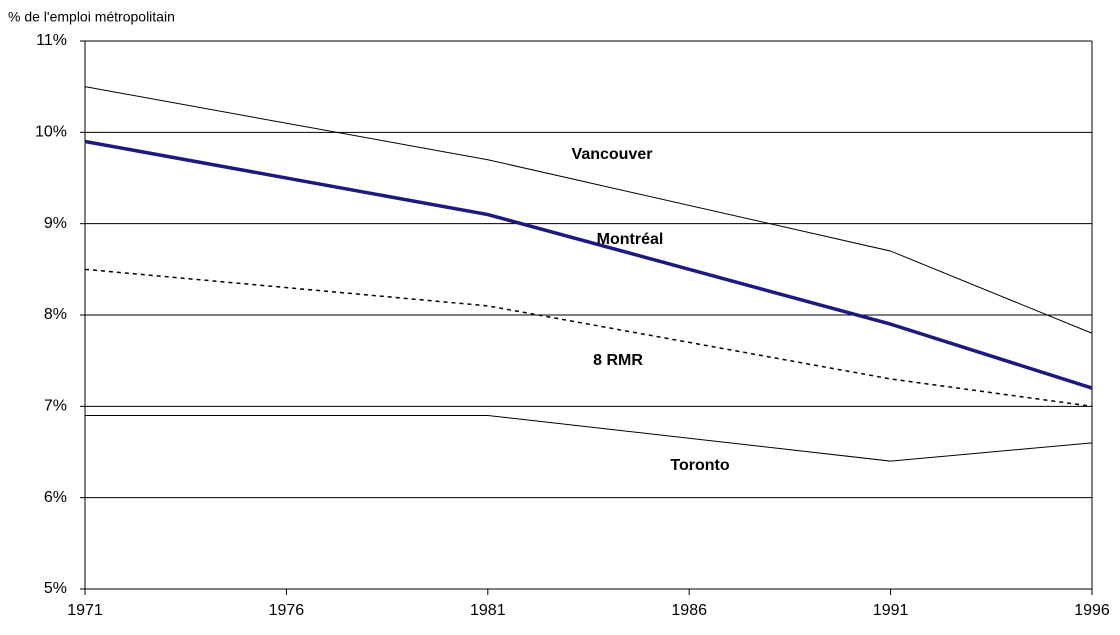  I want to click on y-axis-label: % de l'emploi métropolitain, so click(91, 17).